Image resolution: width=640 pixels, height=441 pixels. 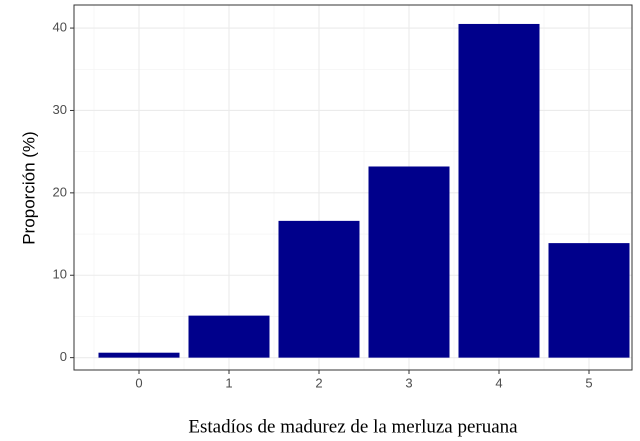 What do you see at coordinates (318, 382) in the screenshot?
I see `x-tick-label: 2` at bounding box center [318, 382].